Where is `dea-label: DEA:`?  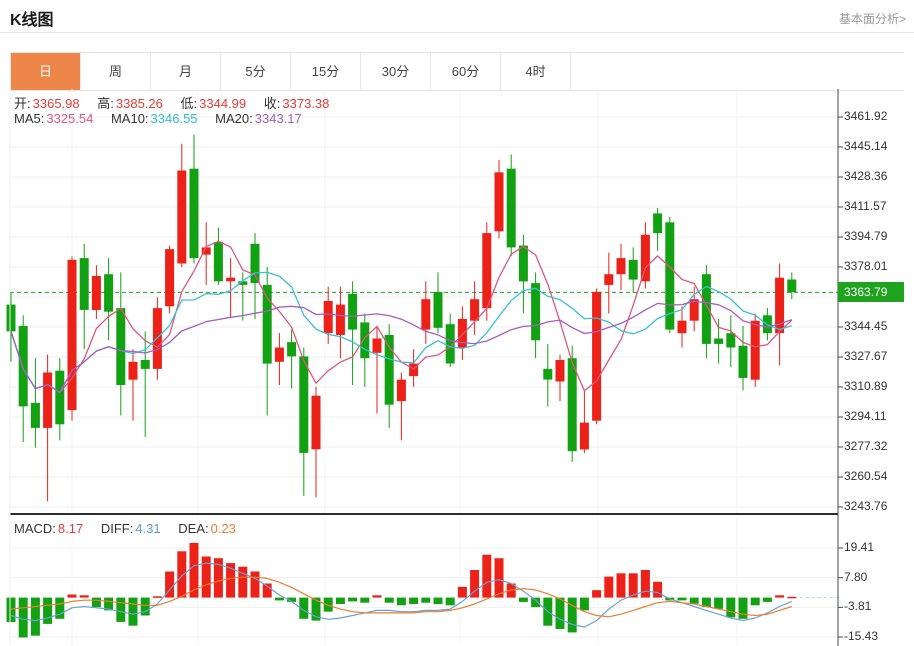
dea-label: DEA: is located at coordinates (193, 528).